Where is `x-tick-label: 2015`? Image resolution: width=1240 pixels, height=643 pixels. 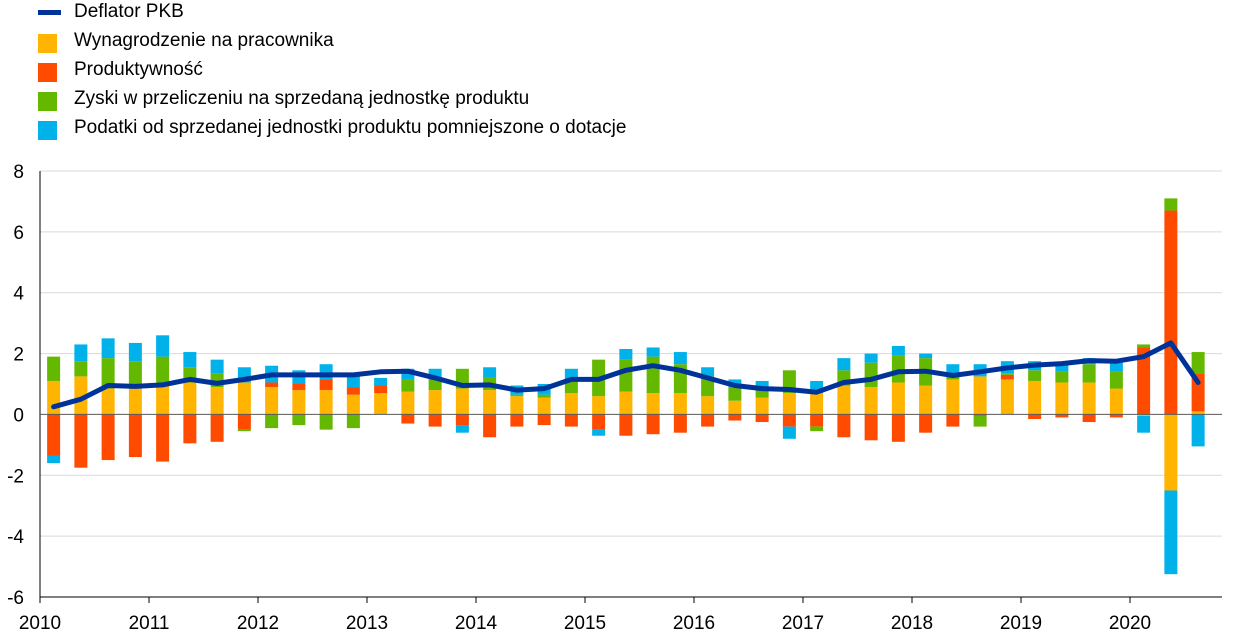
x-tick-label: 2015 is located at coordinates (585, 623).